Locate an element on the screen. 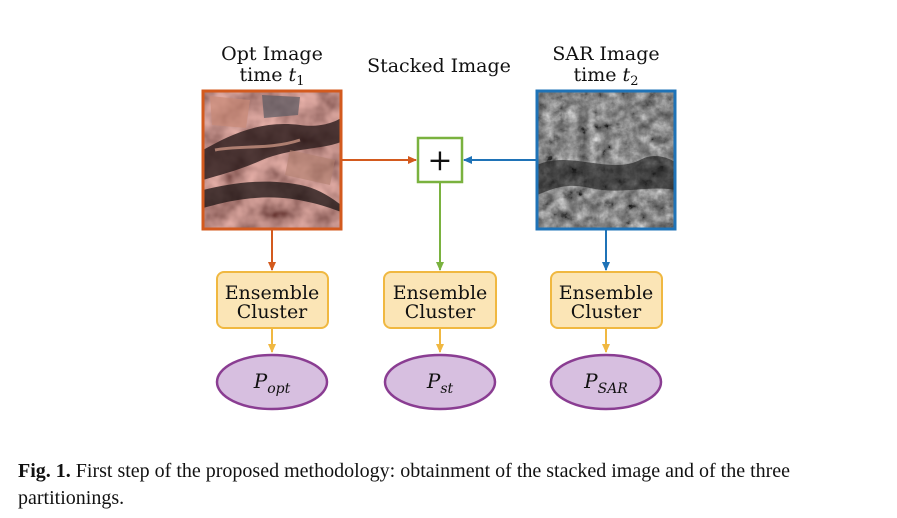 The height and width of the screenshot is (518, 897). partition-label: PSAR is located at coordinates (605, 383).